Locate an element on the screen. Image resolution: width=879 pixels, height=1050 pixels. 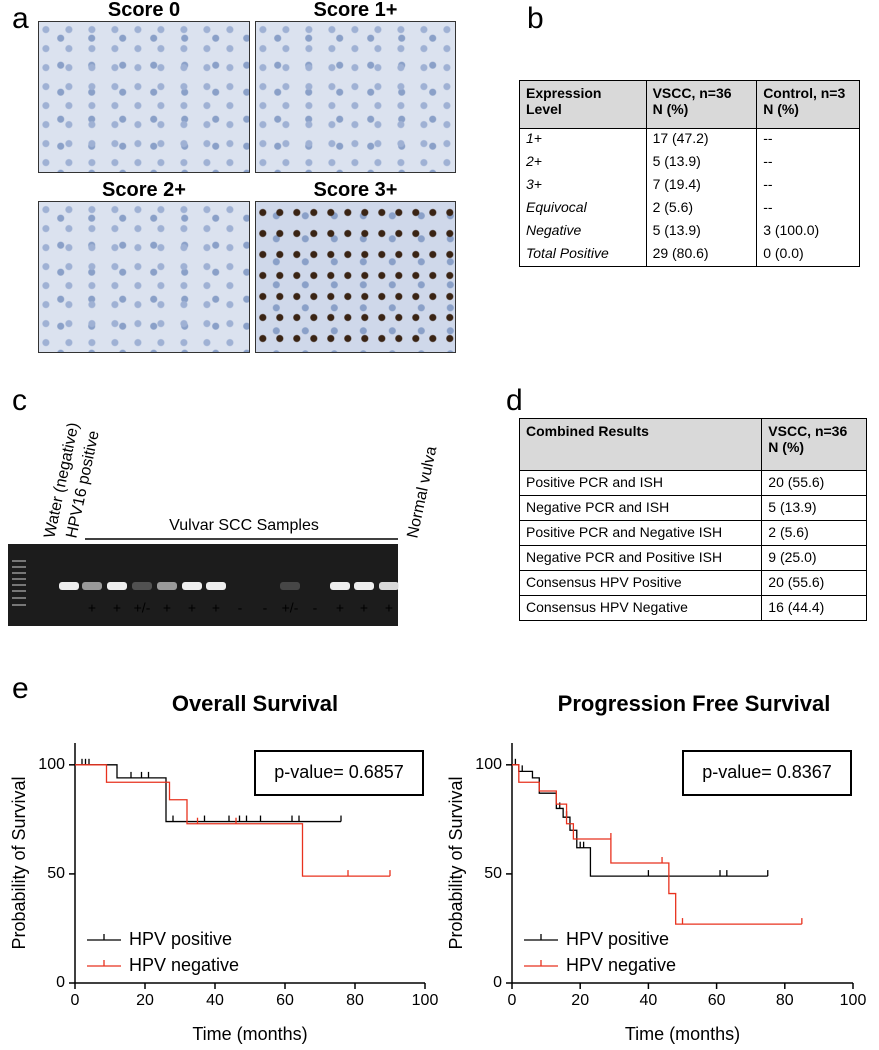
cell: Equivocal is located at coordinates (583, 209).